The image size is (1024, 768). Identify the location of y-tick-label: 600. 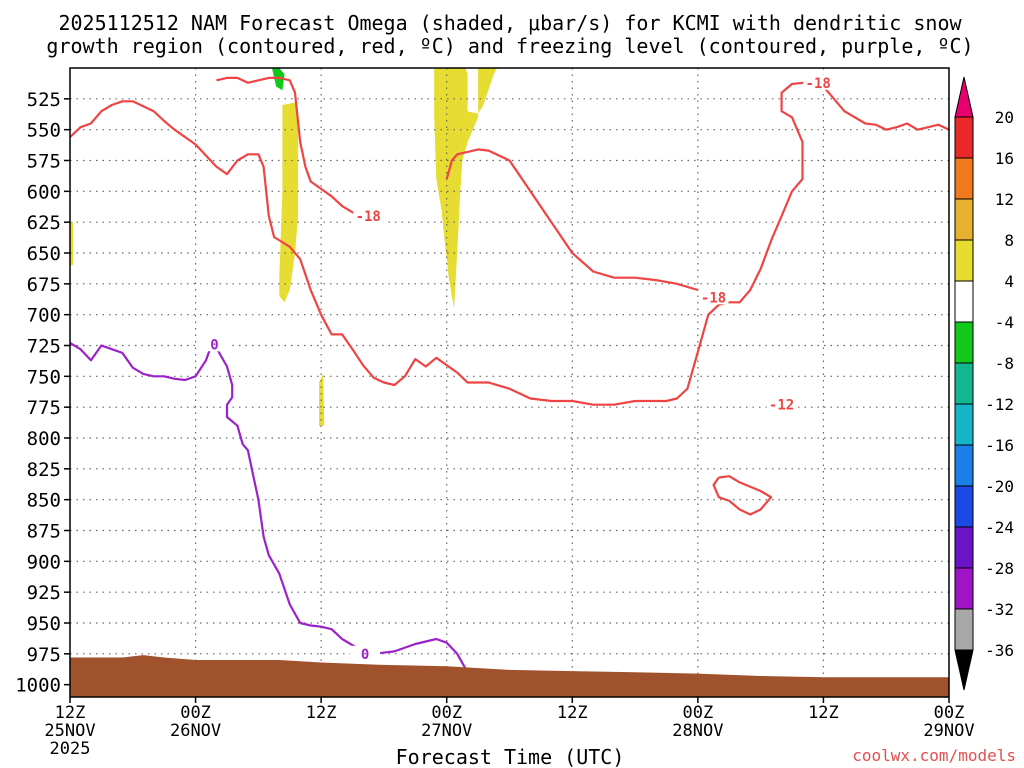
(44, 192).